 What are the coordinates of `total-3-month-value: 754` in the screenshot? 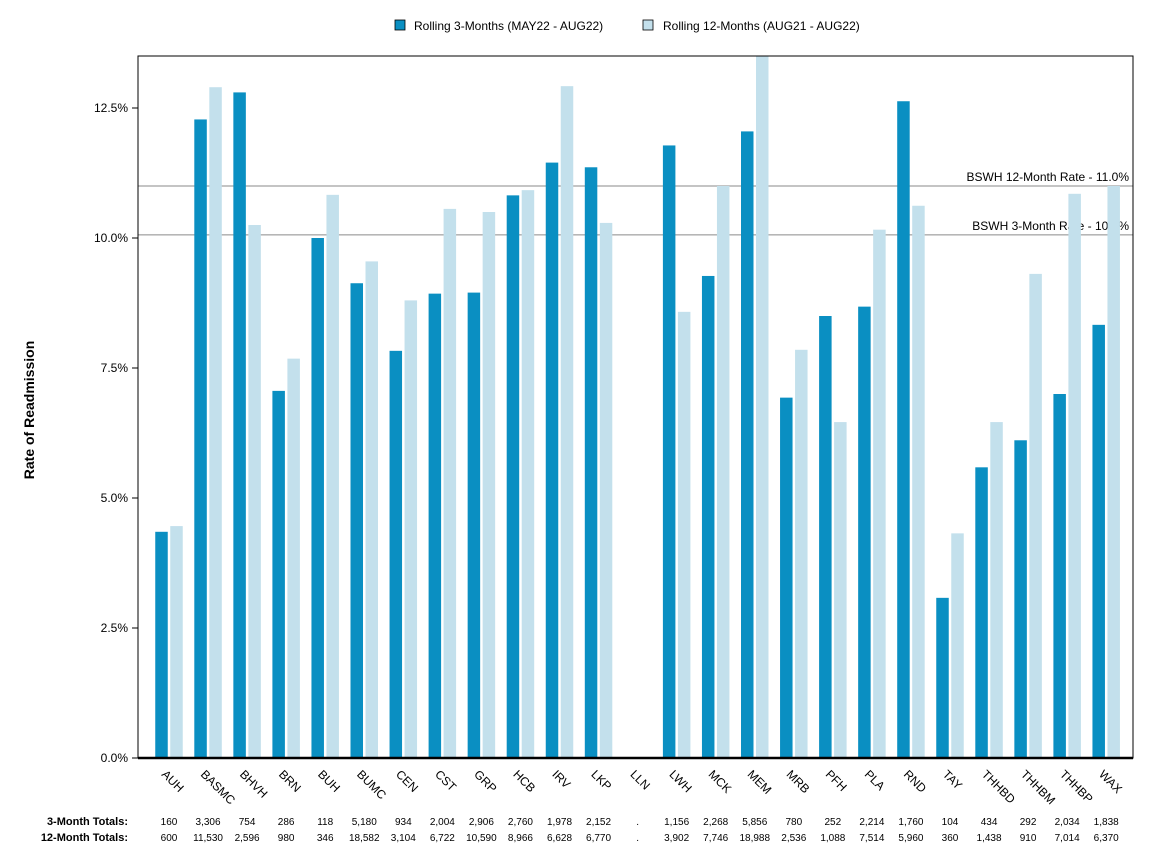 It's located at (247, 822).